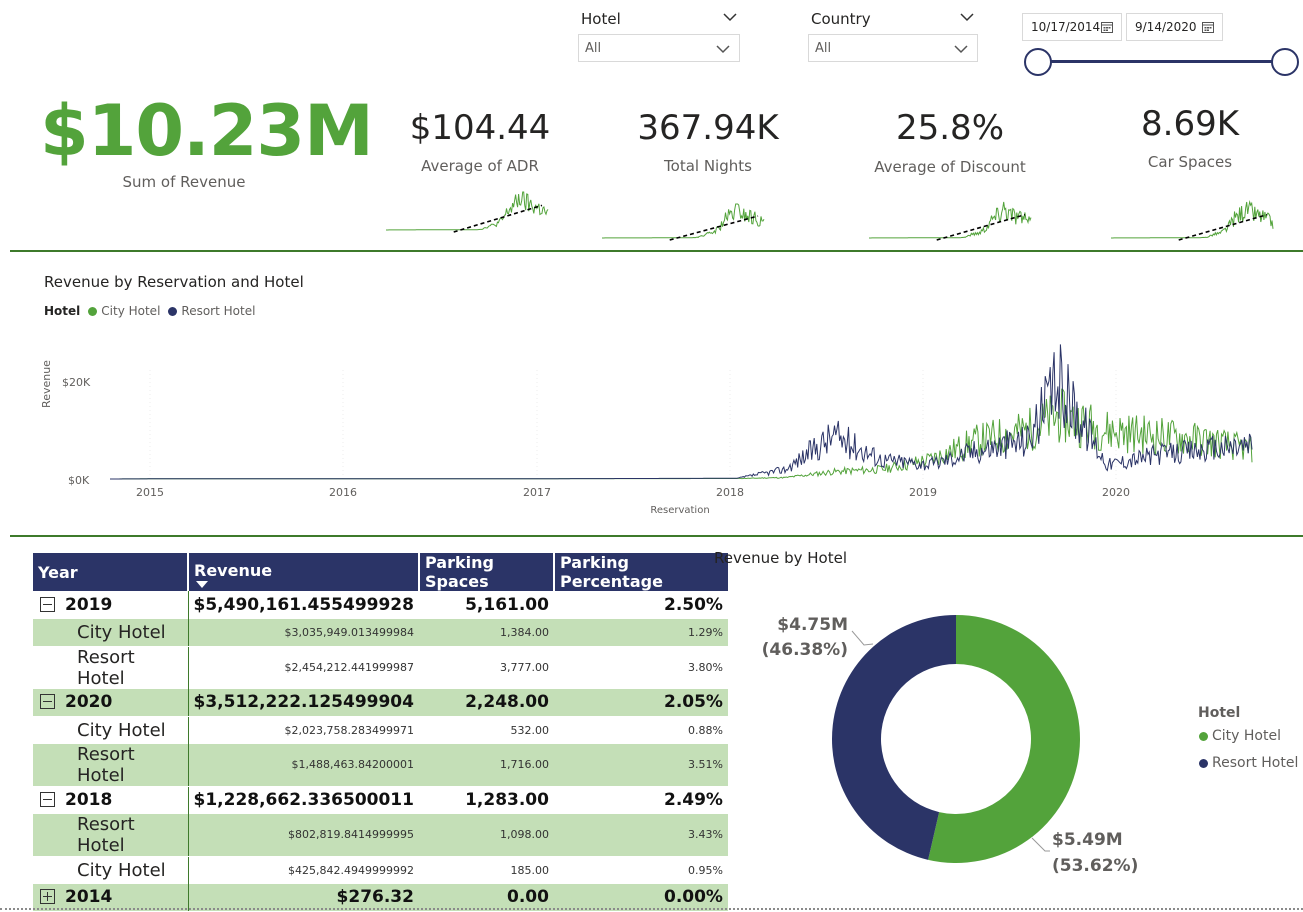  I want to click on col-header-parking-pct: Parking Percentage, so click(640, 572).